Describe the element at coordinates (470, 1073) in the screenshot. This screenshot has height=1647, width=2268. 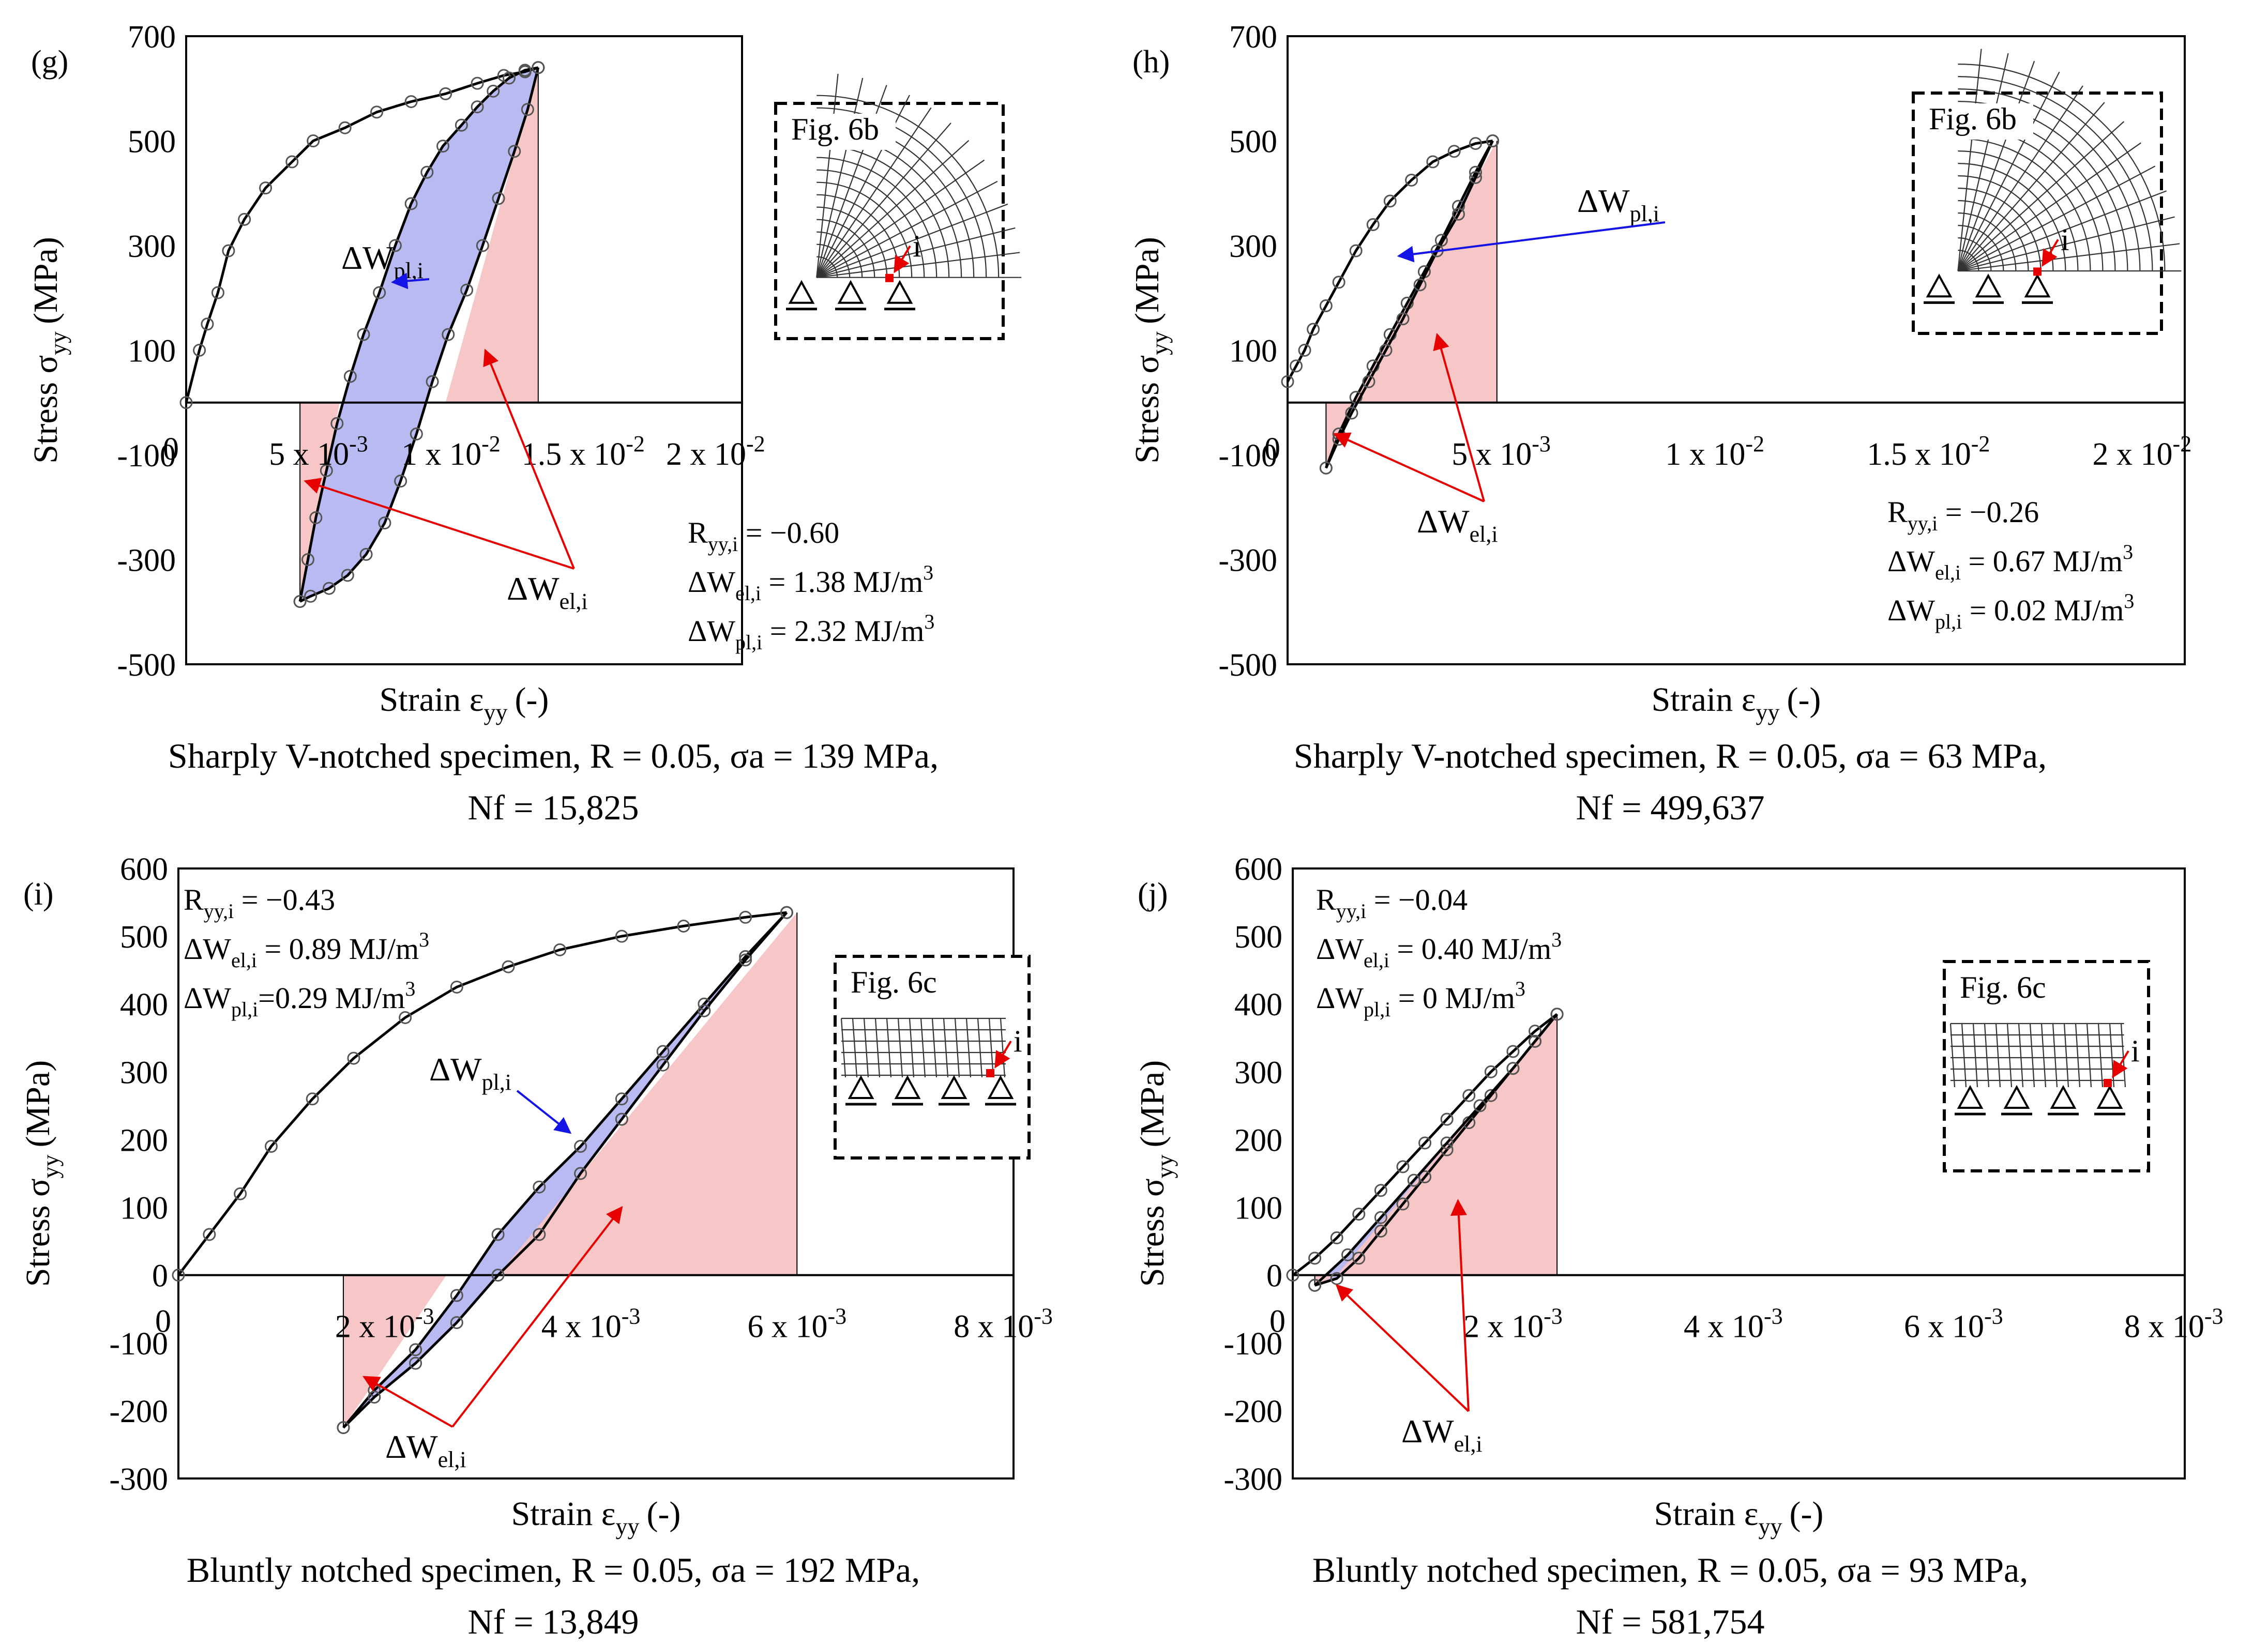
I see `dwpl-annotation: ΔWpl,i` at that location.